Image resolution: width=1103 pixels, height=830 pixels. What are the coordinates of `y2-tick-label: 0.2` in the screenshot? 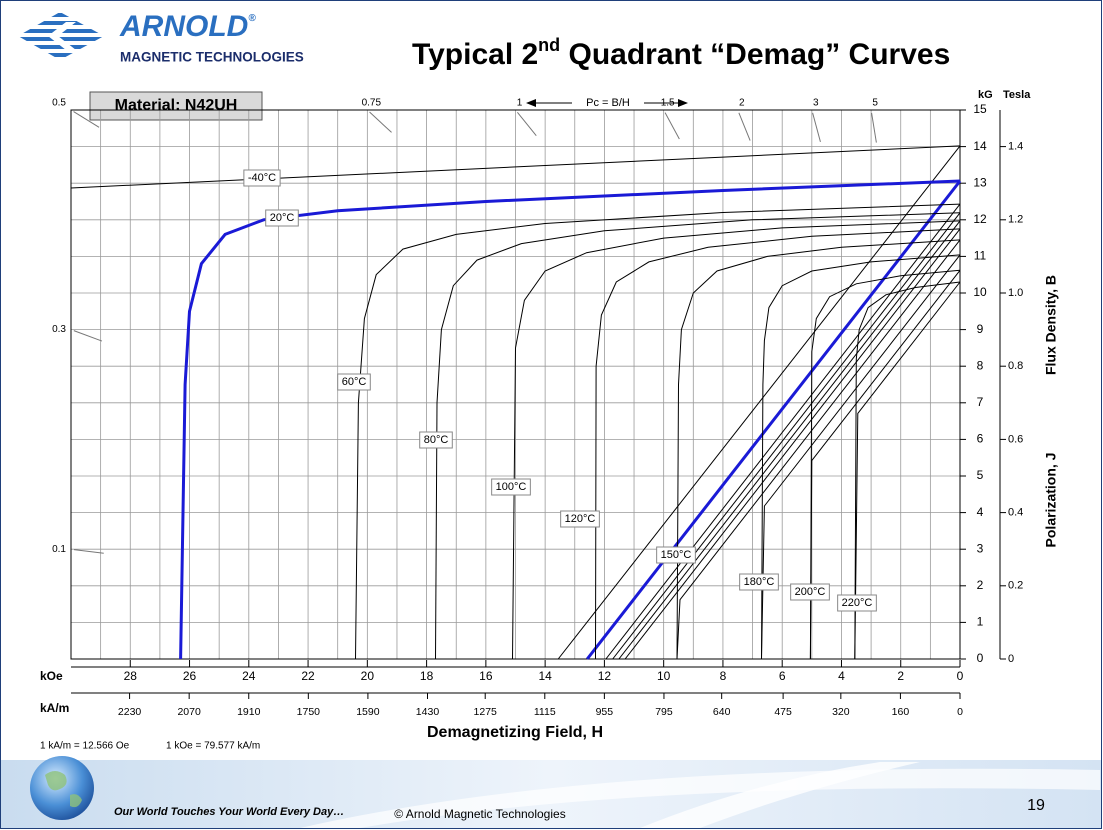 It's located at (1015, 586).